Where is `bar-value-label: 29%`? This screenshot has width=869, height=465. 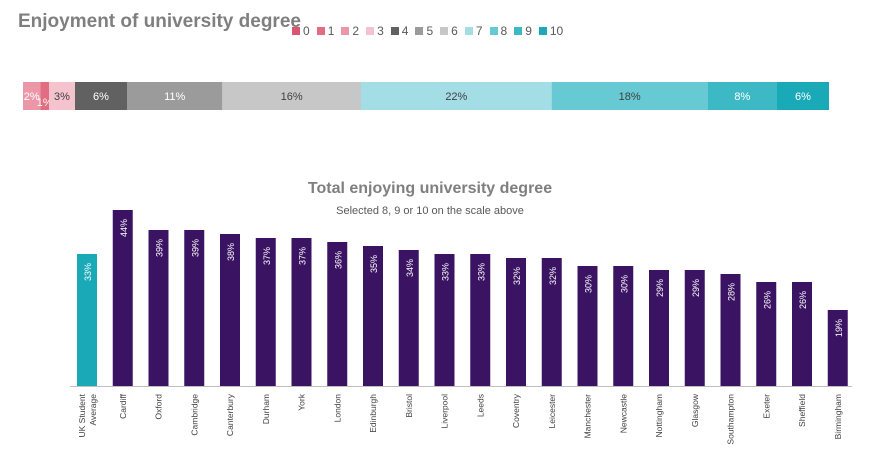
bar-value-label: 29% is located at coordinates (660, 288).